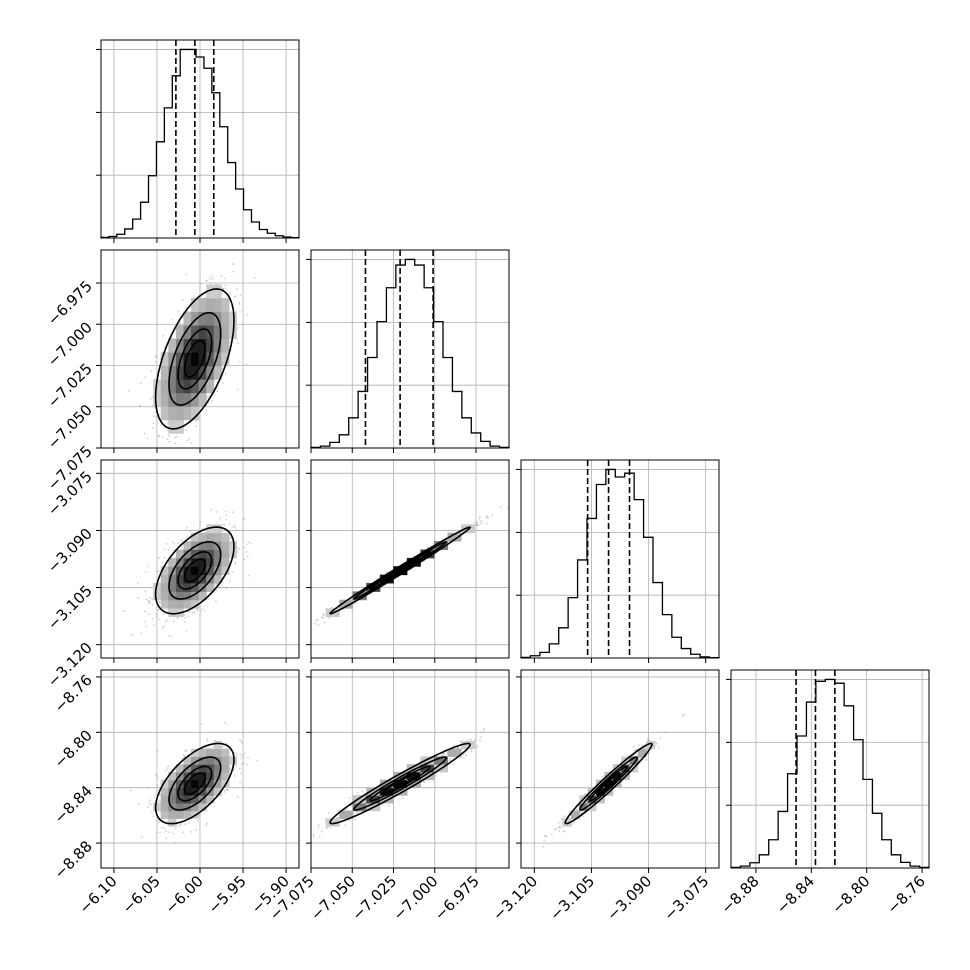 Image resolution: width=970 pixels, height=970 pixels. I want to click on x-tick-label: −7.025, so click(374, 898).